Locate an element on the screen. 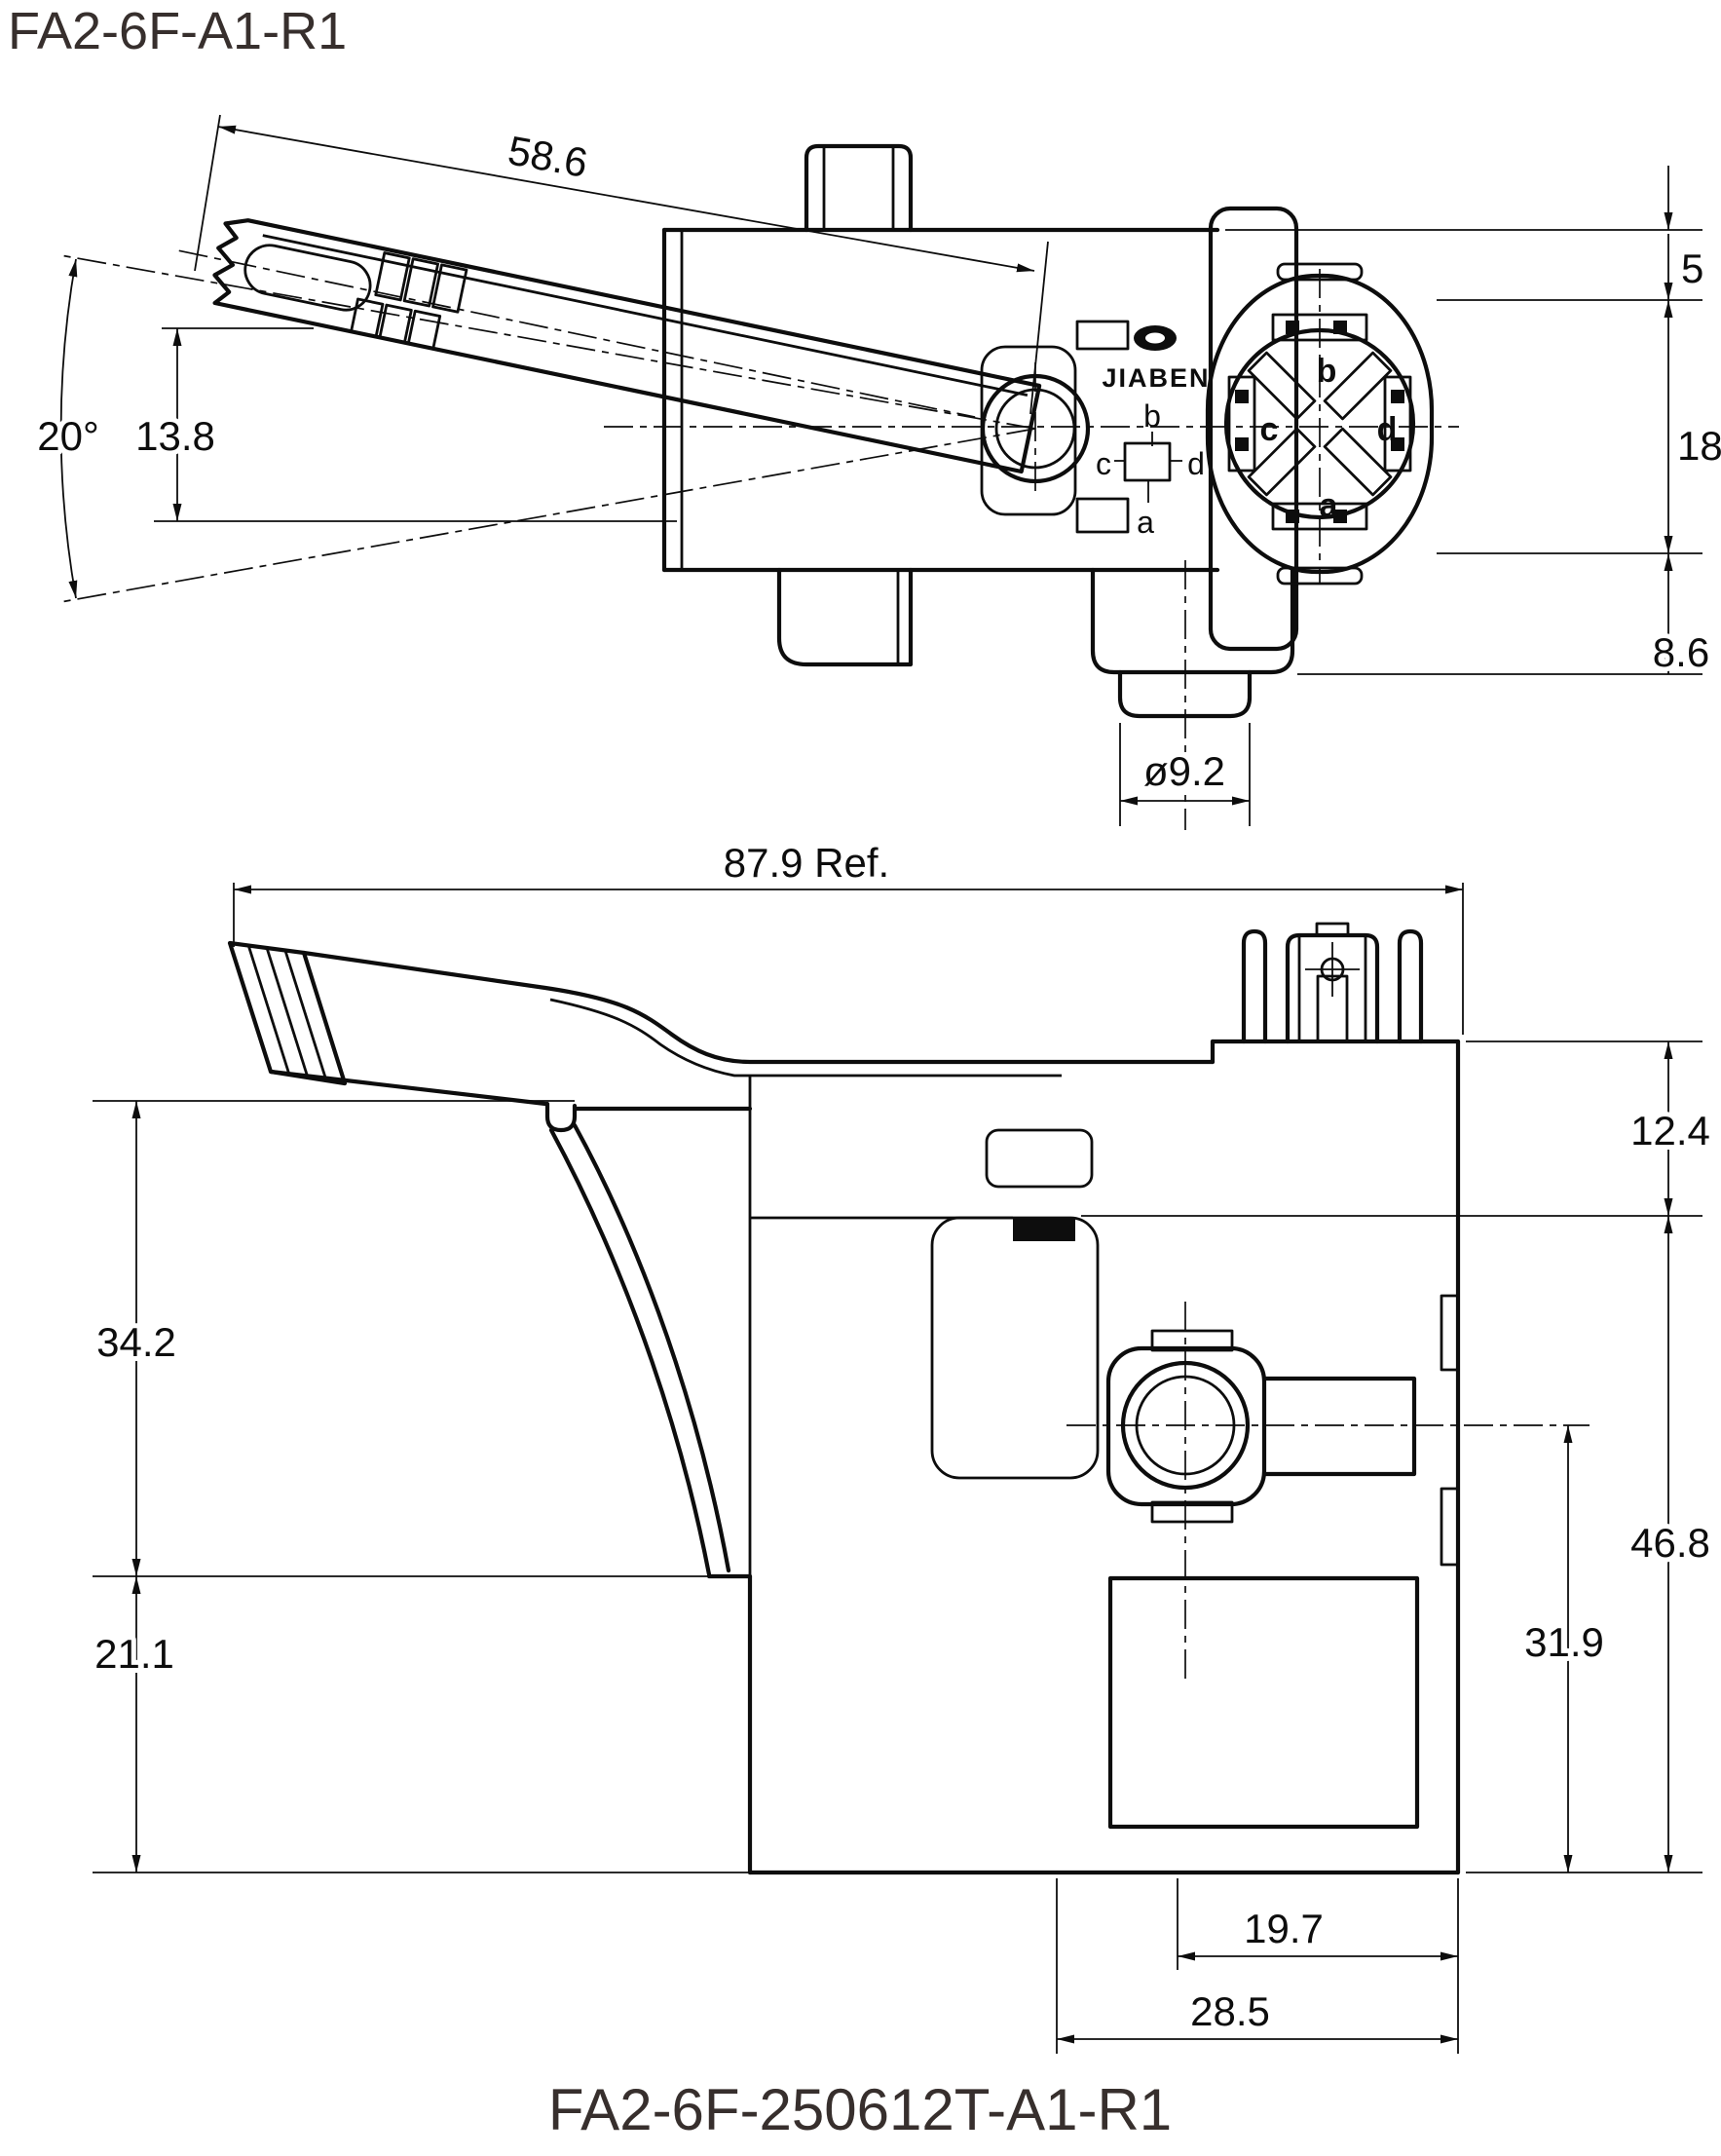  dimension-overall-length: 87.9 Ref. is located at coordinates (848, 935).